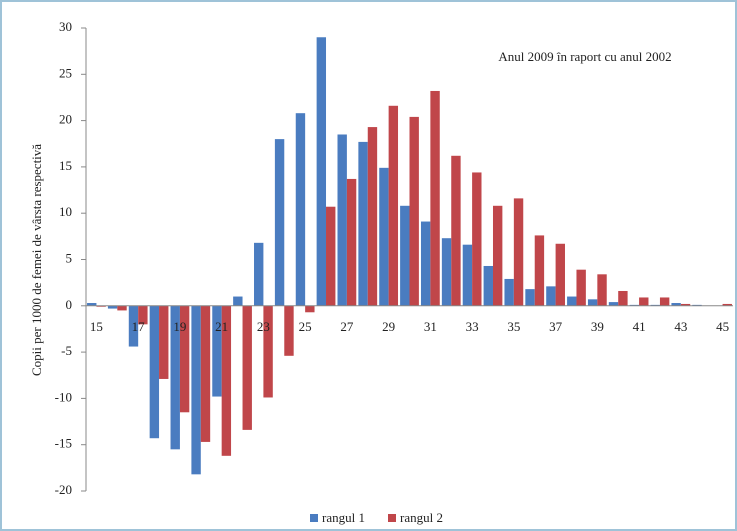 The height and width of the screenshot is (531, 737). I want to click on x-tick-label: 15, so click(96, 326).